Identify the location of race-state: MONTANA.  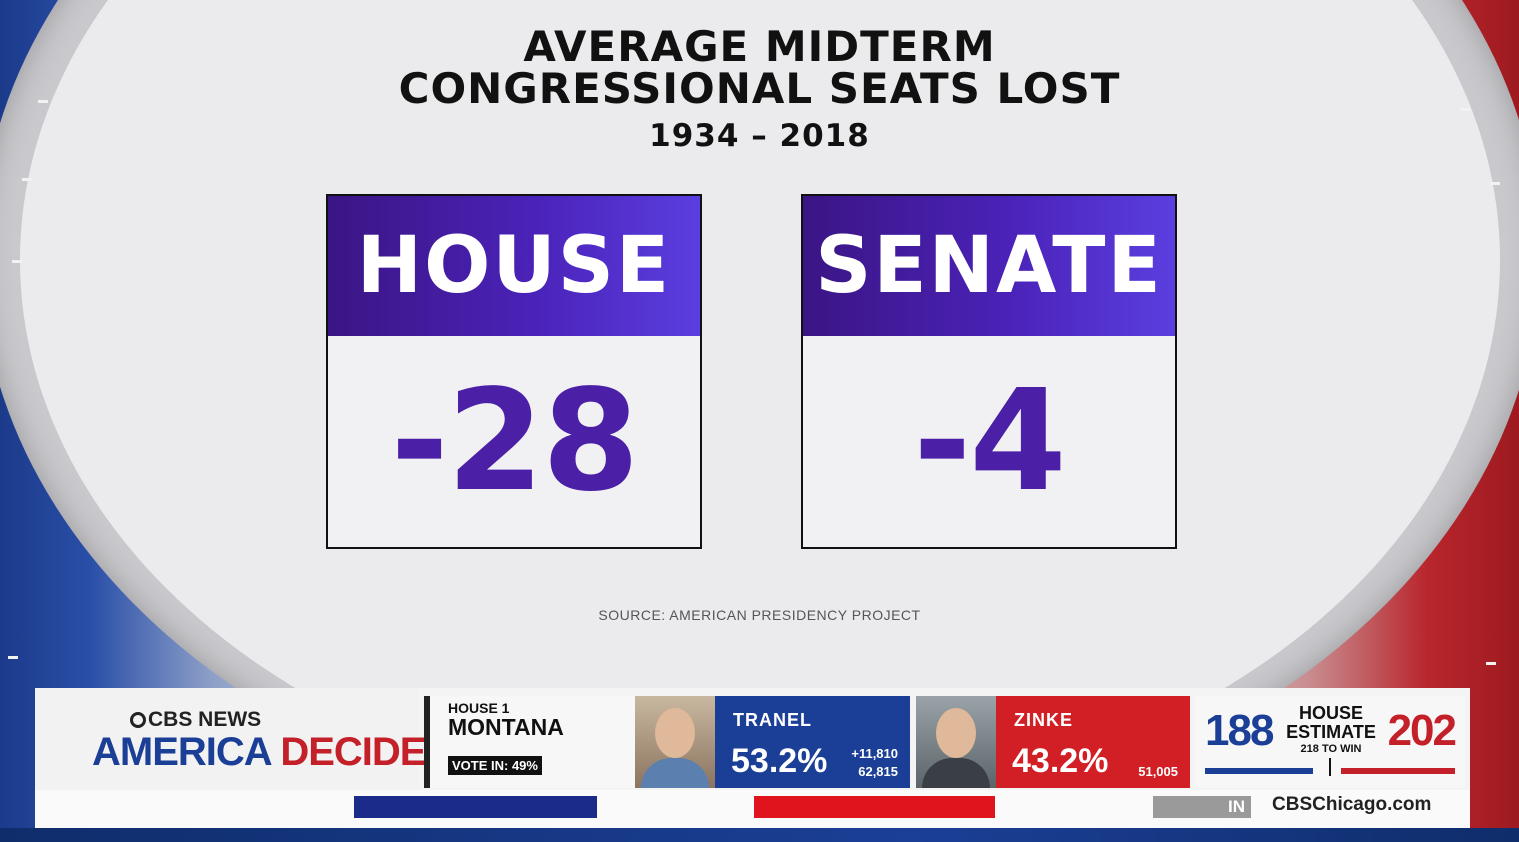
(506, 727).